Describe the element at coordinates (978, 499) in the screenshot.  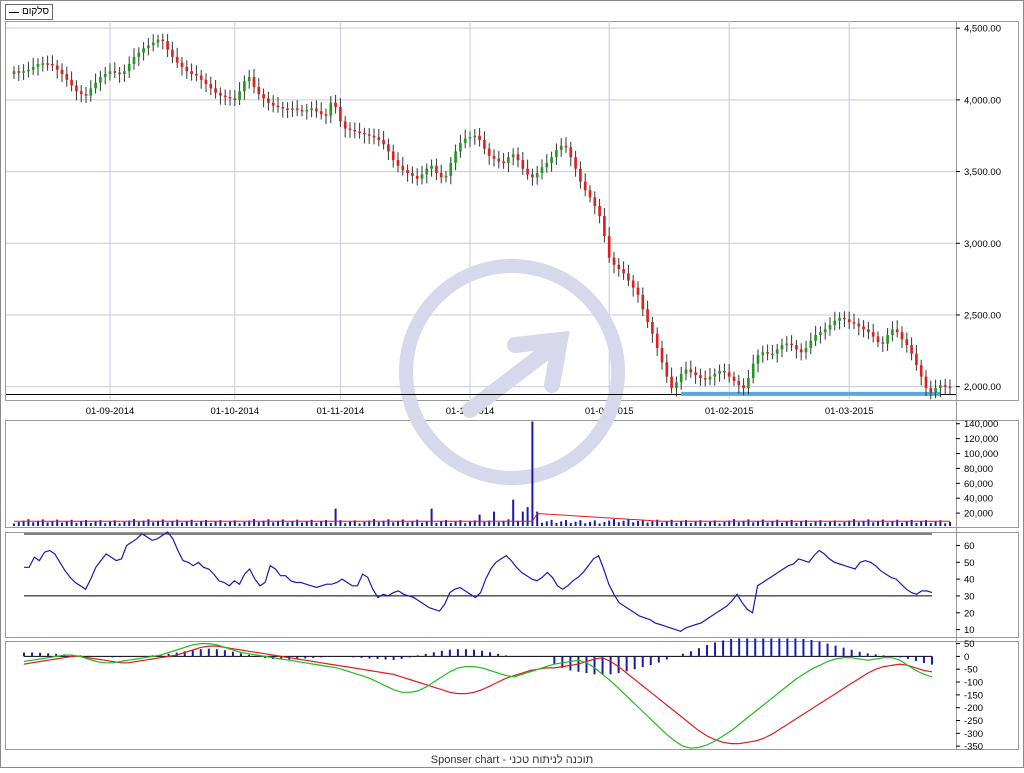
I see `y-tick-label: 40,000` at that location.